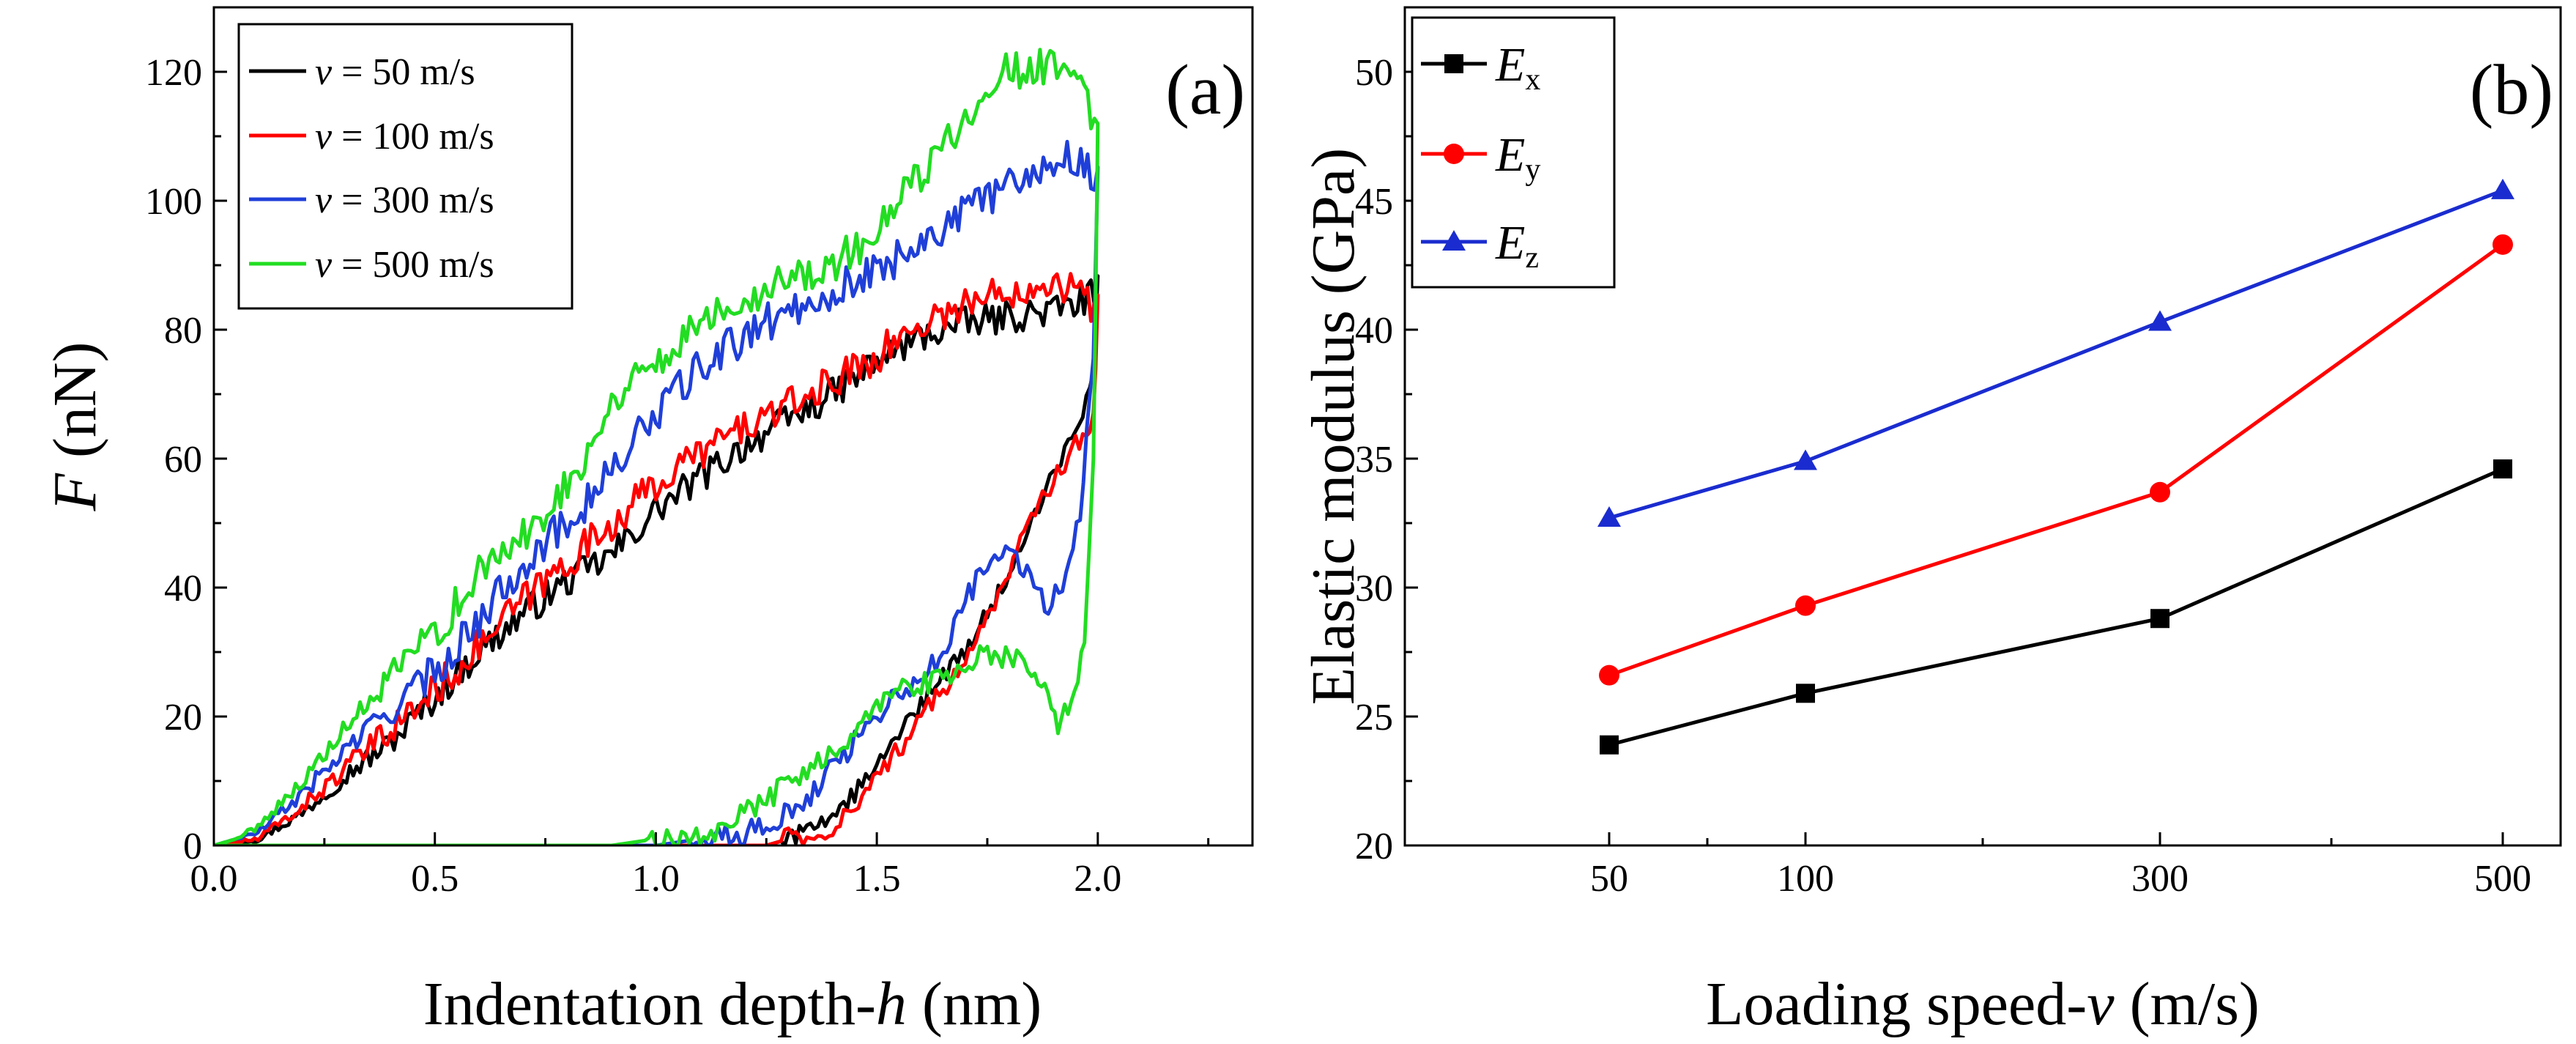 The width and height of the screenshot is (2576, 1044). What do you see at coordinates (404, 265) in the screenshot?
I see `legend-label-v500: v = 500 m/s` at bounding box center [404, 265].